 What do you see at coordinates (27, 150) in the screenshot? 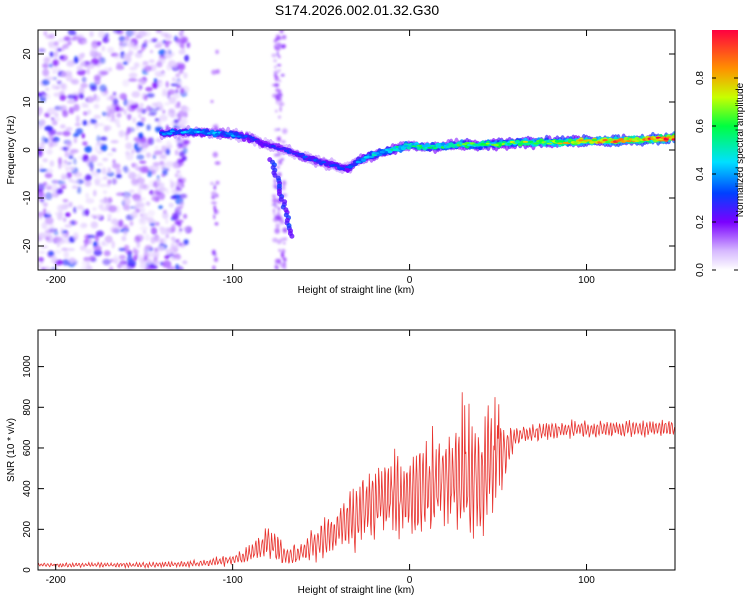
I see `y-tick-label: 0` at bounding box center [27, 150].